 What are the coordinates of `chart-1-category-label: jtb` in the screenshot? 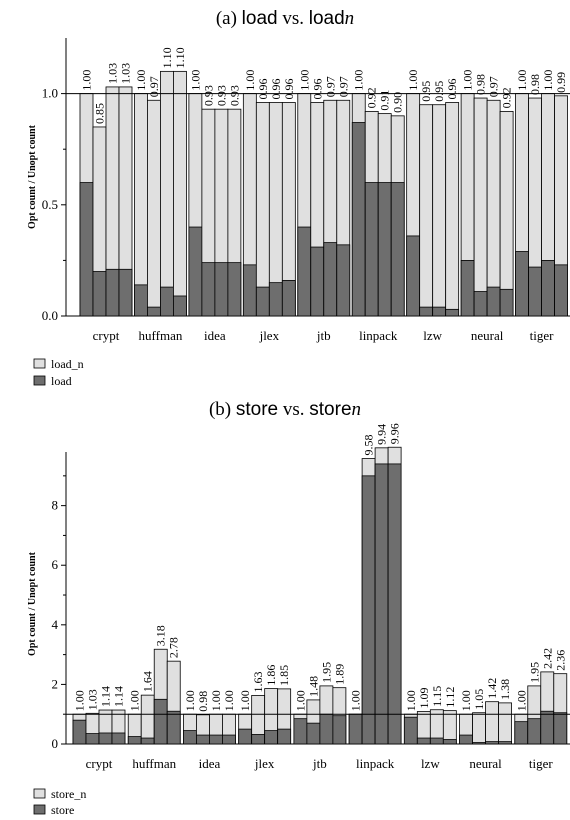 It's located at (319, 763).